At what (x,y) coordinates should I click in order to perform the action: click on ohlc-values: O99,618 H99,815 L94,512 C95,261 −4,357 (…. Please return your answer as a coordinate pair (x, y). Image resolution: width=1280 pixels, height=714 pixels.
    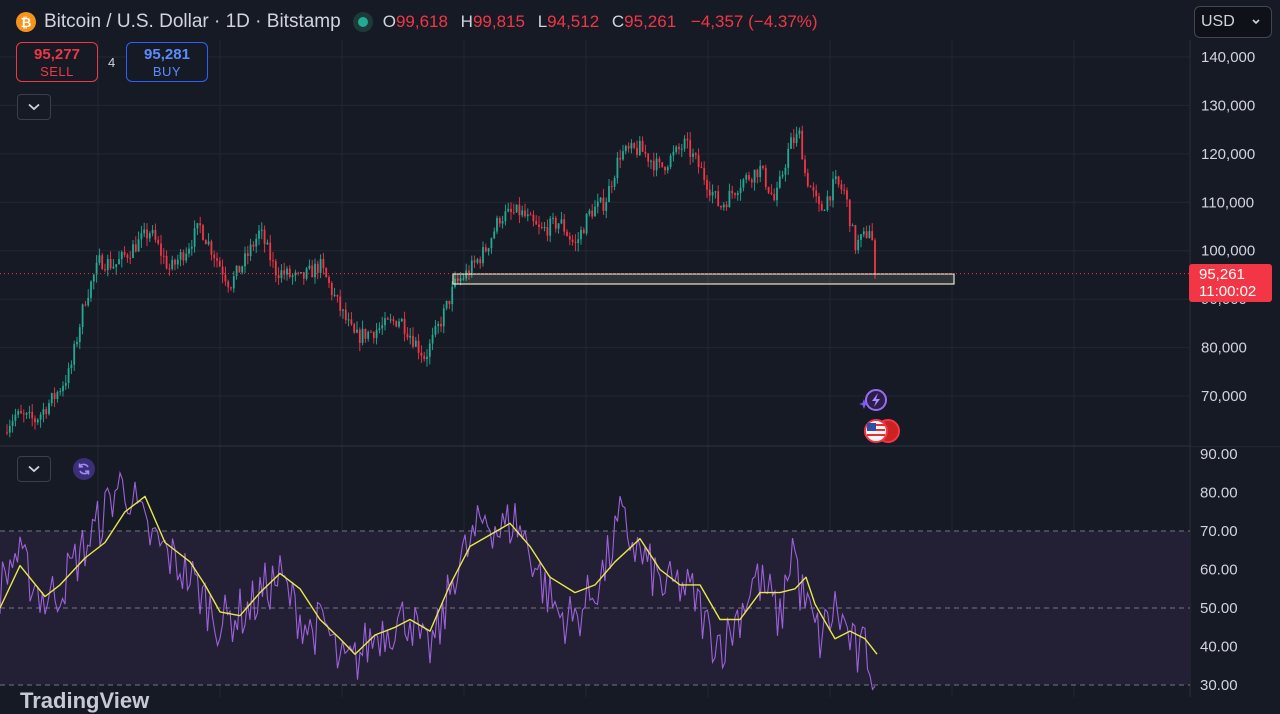
    Looking at the image, I should click on (600, 22).